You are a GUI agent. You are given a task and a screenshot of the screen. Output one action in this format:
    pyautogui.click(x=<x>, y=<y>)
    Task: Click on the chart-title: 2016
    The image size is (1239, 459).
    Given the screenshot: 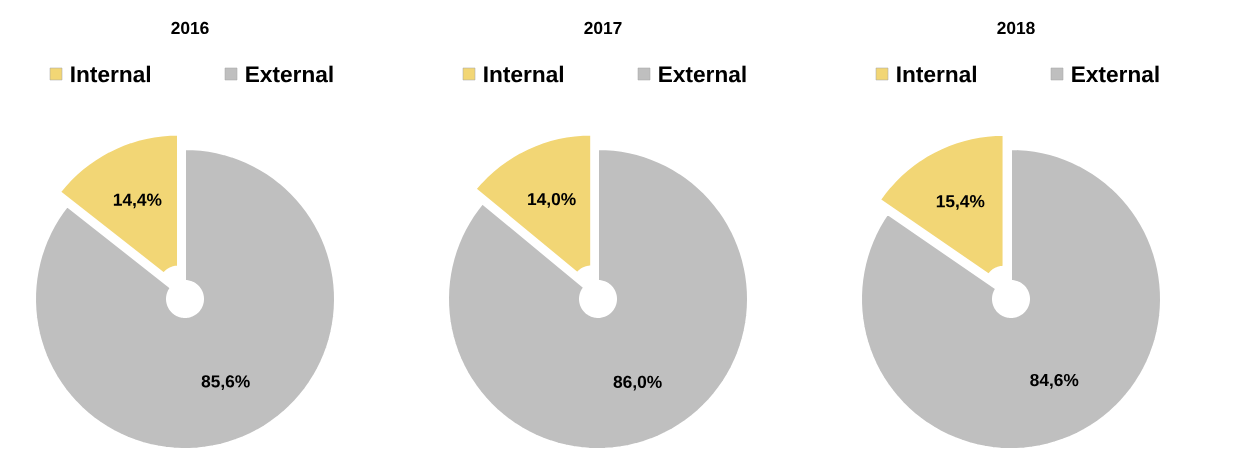 What is the action you would take?
    pyautogui.click(x=190, y=28)
    